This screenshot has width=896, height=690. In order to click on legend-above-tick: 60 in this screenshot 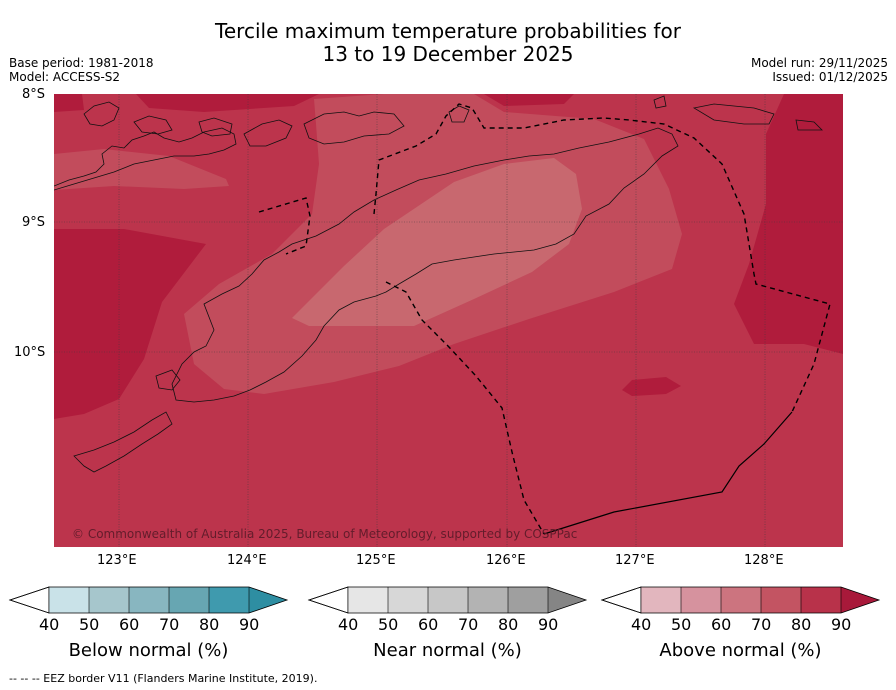, I will do `click(721, 624)`.